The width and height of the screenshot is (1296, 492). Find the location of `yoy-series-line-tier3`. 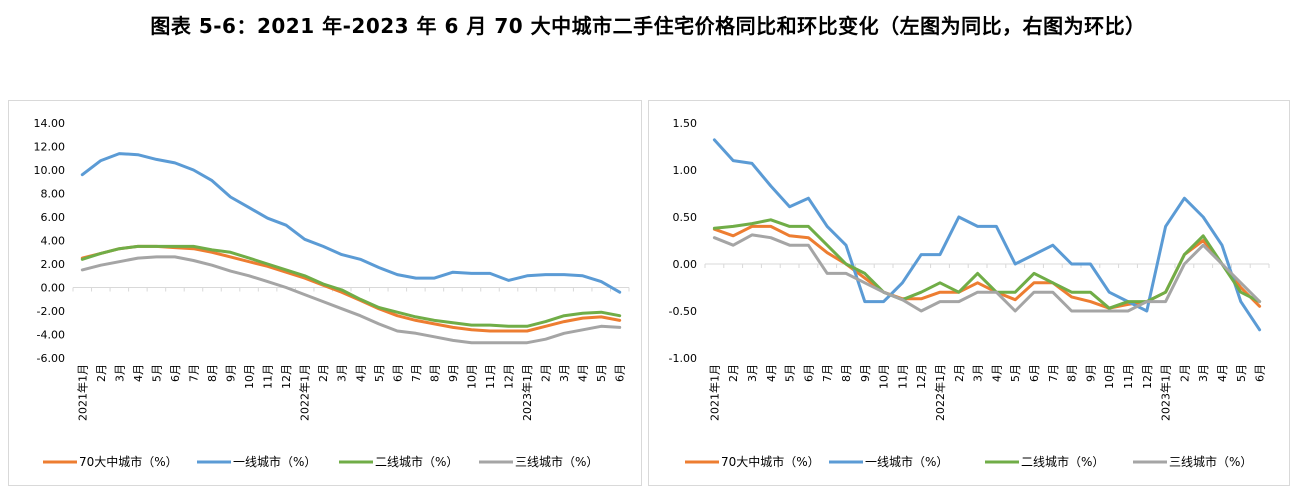

yoy-series-line-tier3 is located at coordinates (351, 300).